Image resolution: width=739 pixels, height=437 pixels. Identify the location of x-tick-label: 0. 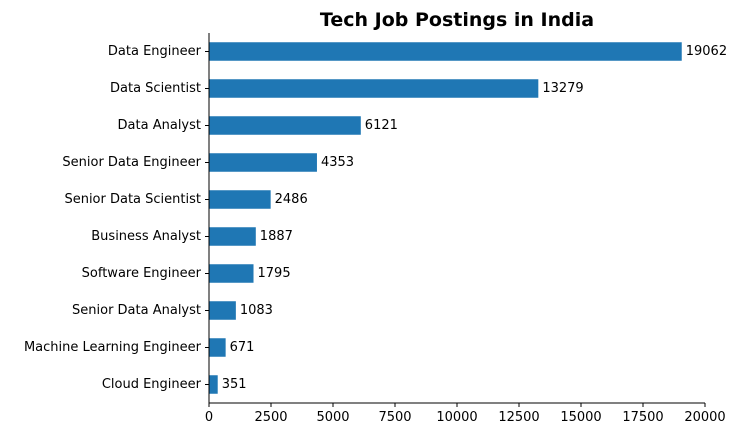
(209, 417).